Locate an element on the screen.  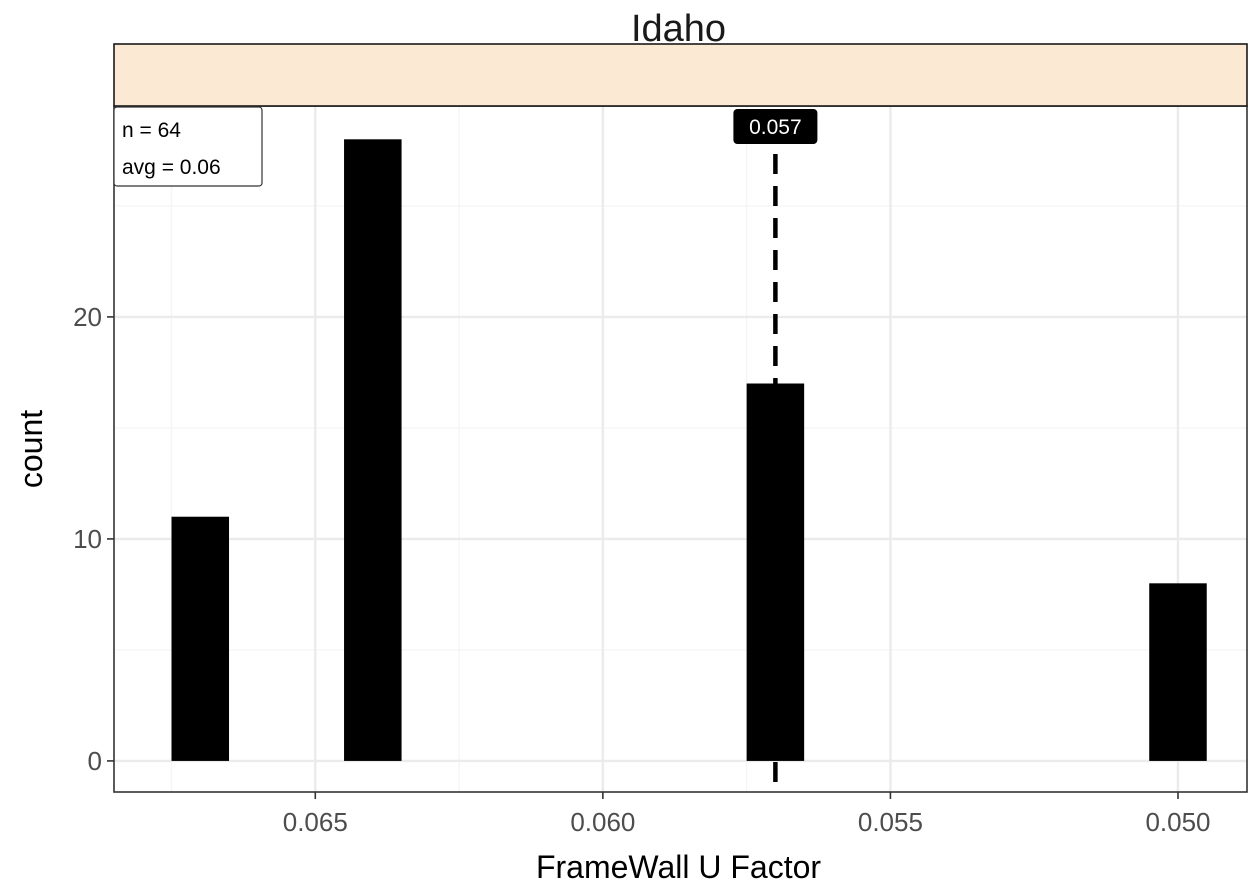
y-tick-label: 10 is located at coordinates (87, 539).